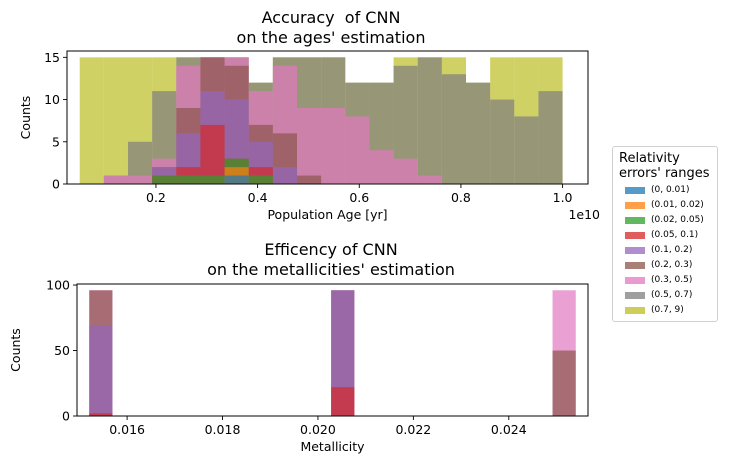  I want to click on chart-title-metallicity-line1: Efficency of CNN, so click(331, 249).